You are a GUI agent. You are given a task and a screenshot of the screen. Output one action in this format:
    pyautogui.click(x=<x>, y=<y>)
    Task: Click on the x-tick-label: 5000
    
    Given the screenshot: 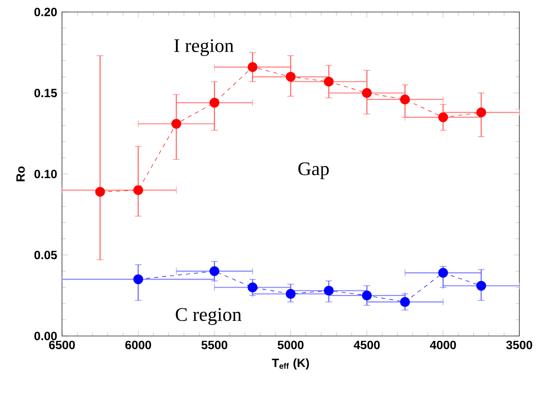 What is the action you would take?
    pyautogui.click(x=291, y=345)
    